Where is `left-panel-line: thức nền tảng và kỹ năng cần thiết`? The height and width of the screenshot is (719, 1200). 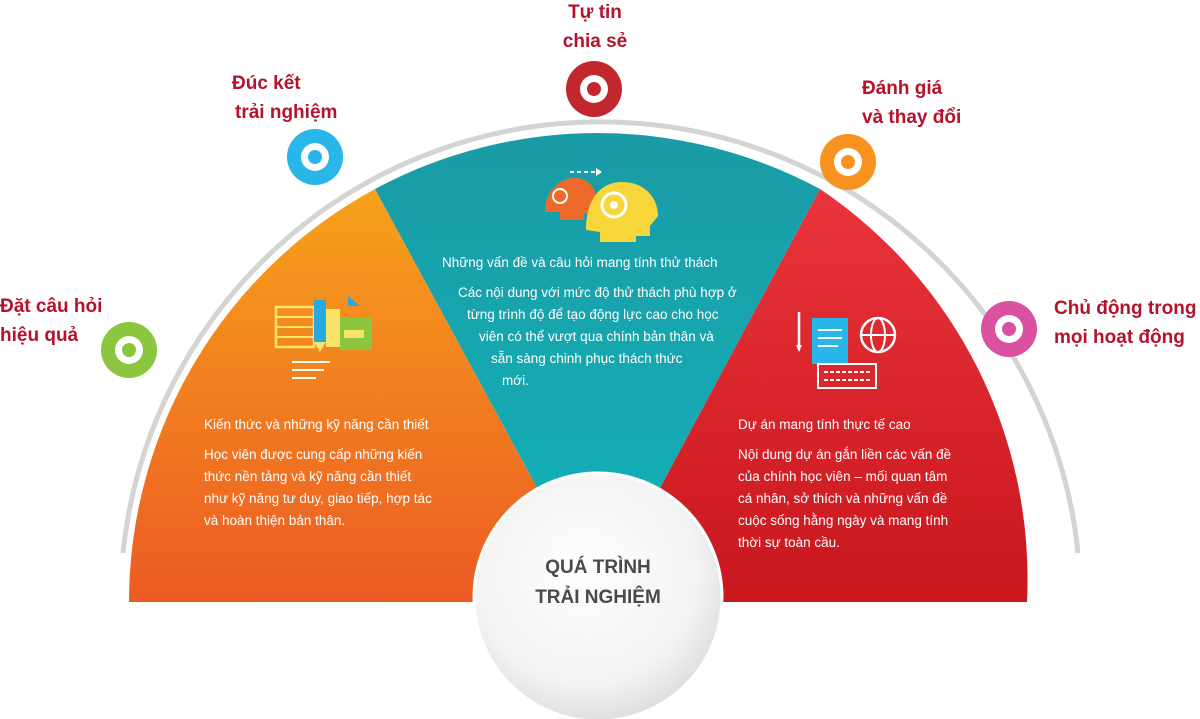
left-panel-line: thức nền tảng và kỹ năng cần thiết is located at coordinates (308, 476).